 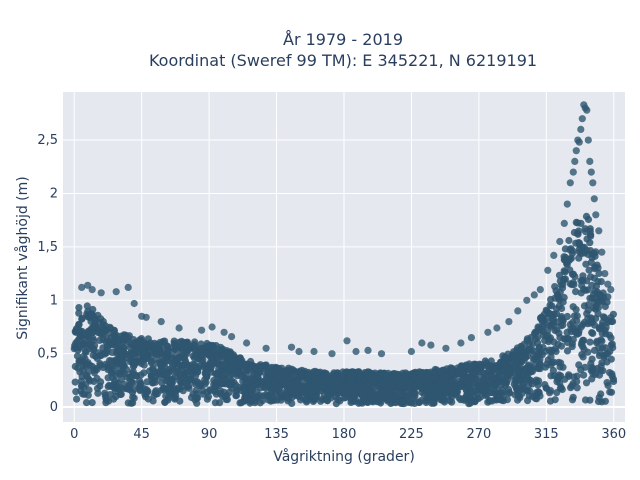 I want to click on x-tick-label: 270, so click(x=478, y=434).